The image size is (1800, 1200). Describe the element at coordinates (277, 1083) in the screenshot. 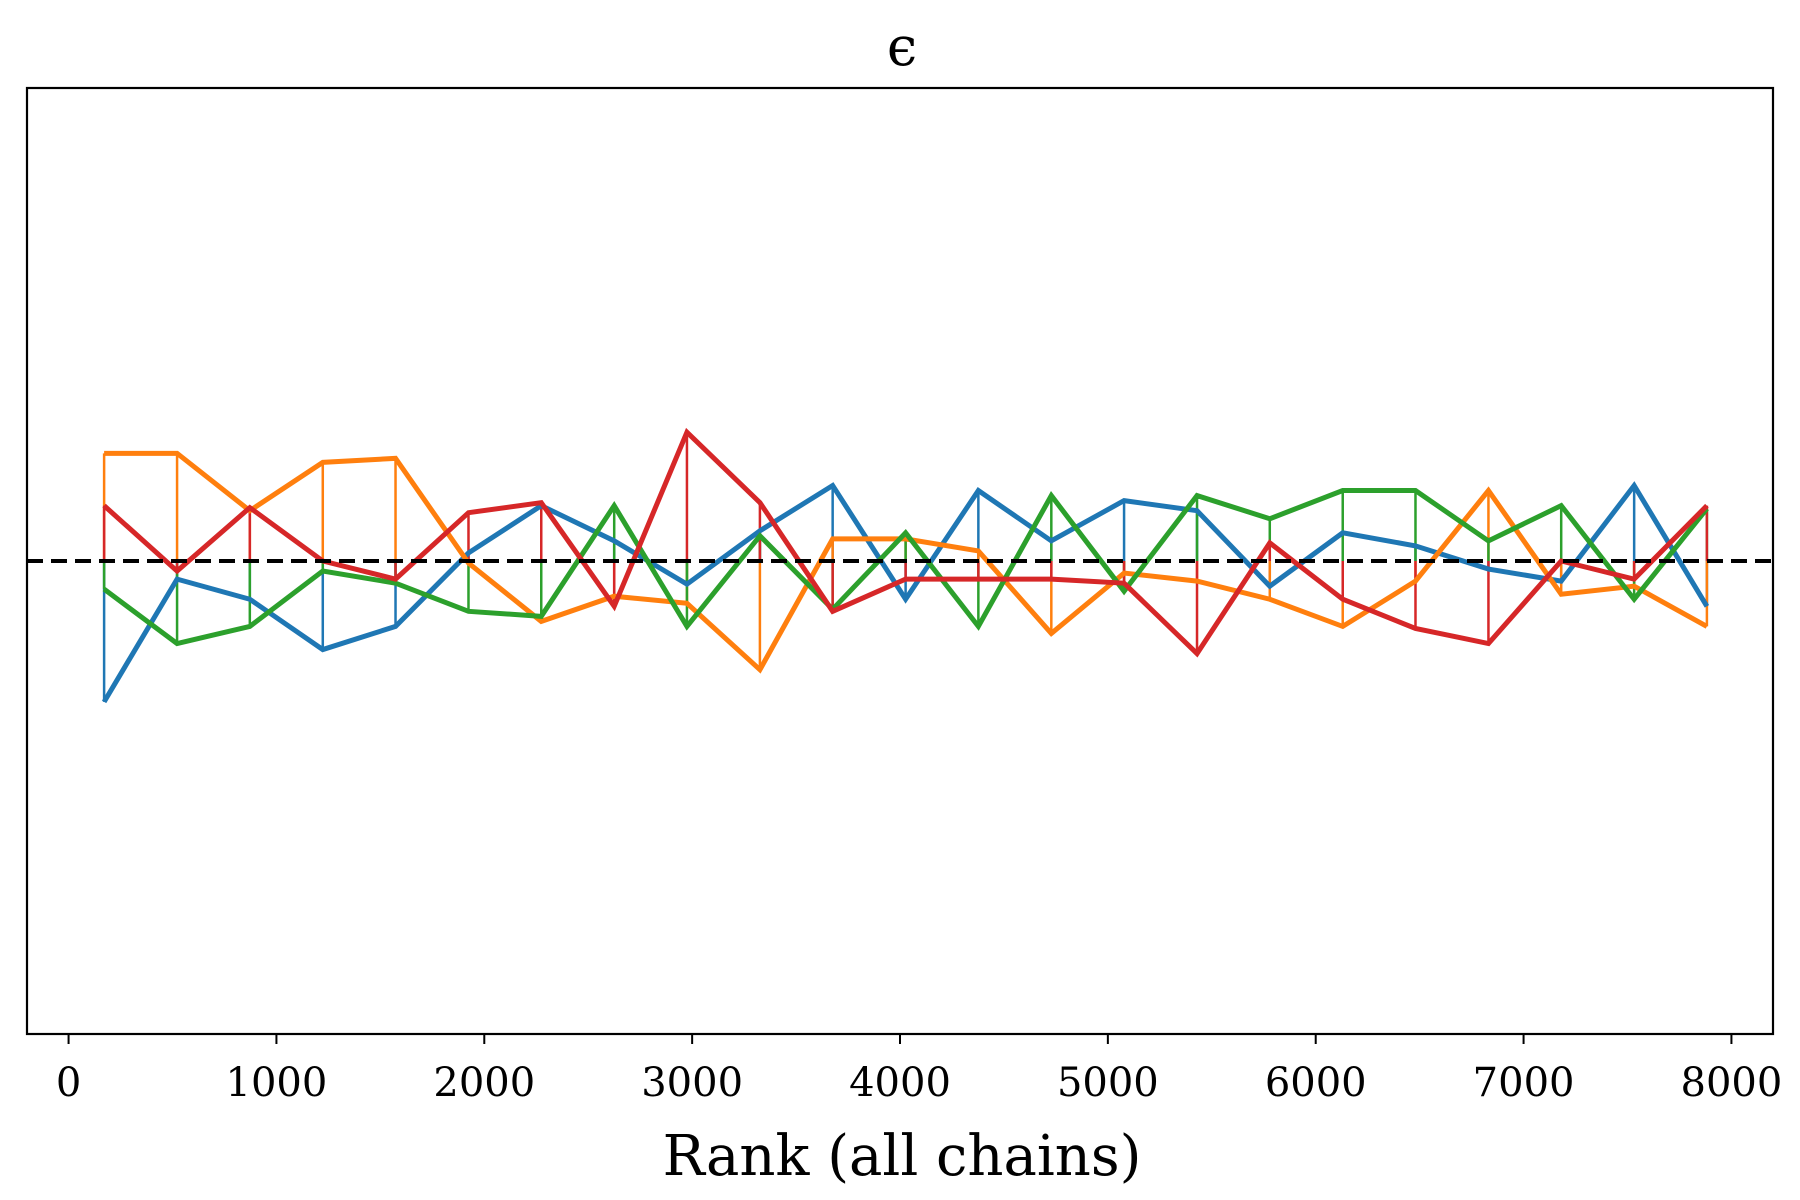

I see `x-tick-label: 1000` at that location.